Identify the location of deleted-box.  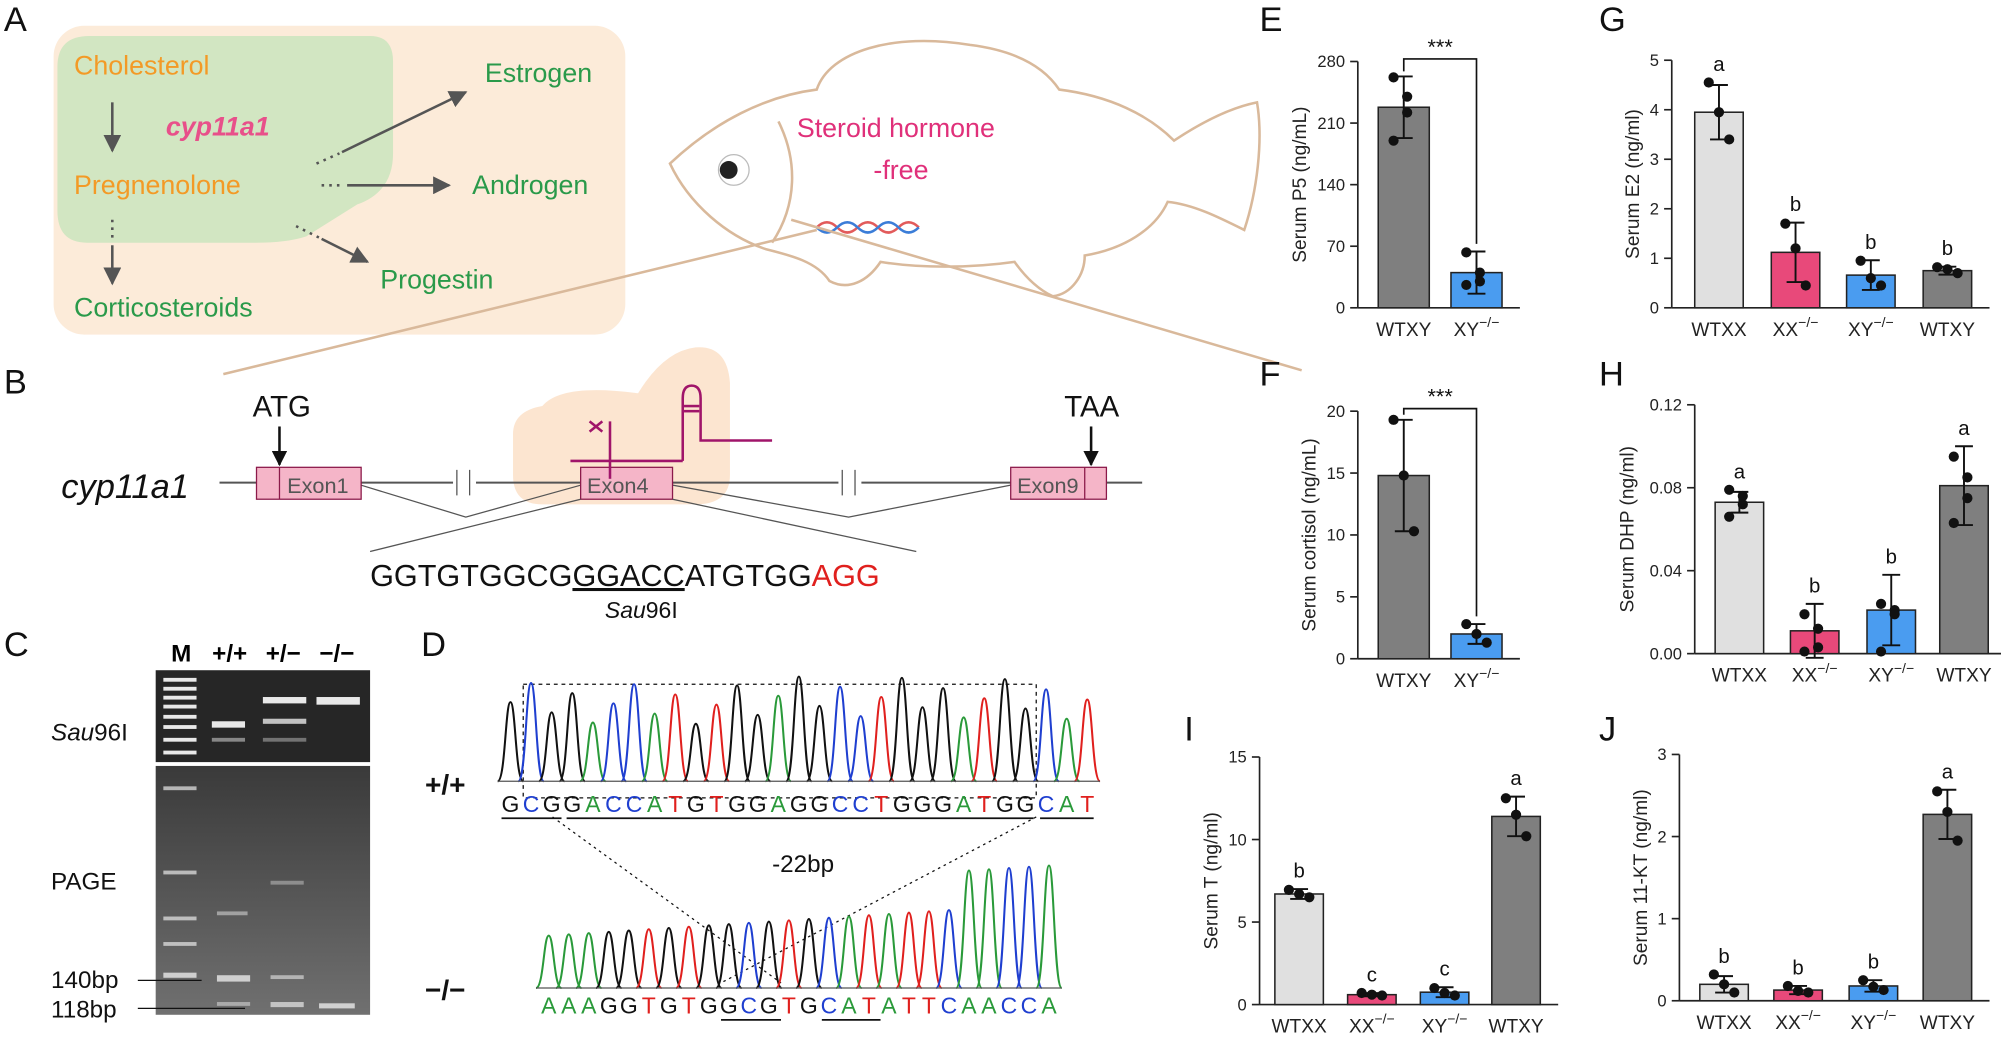
(779, 741).